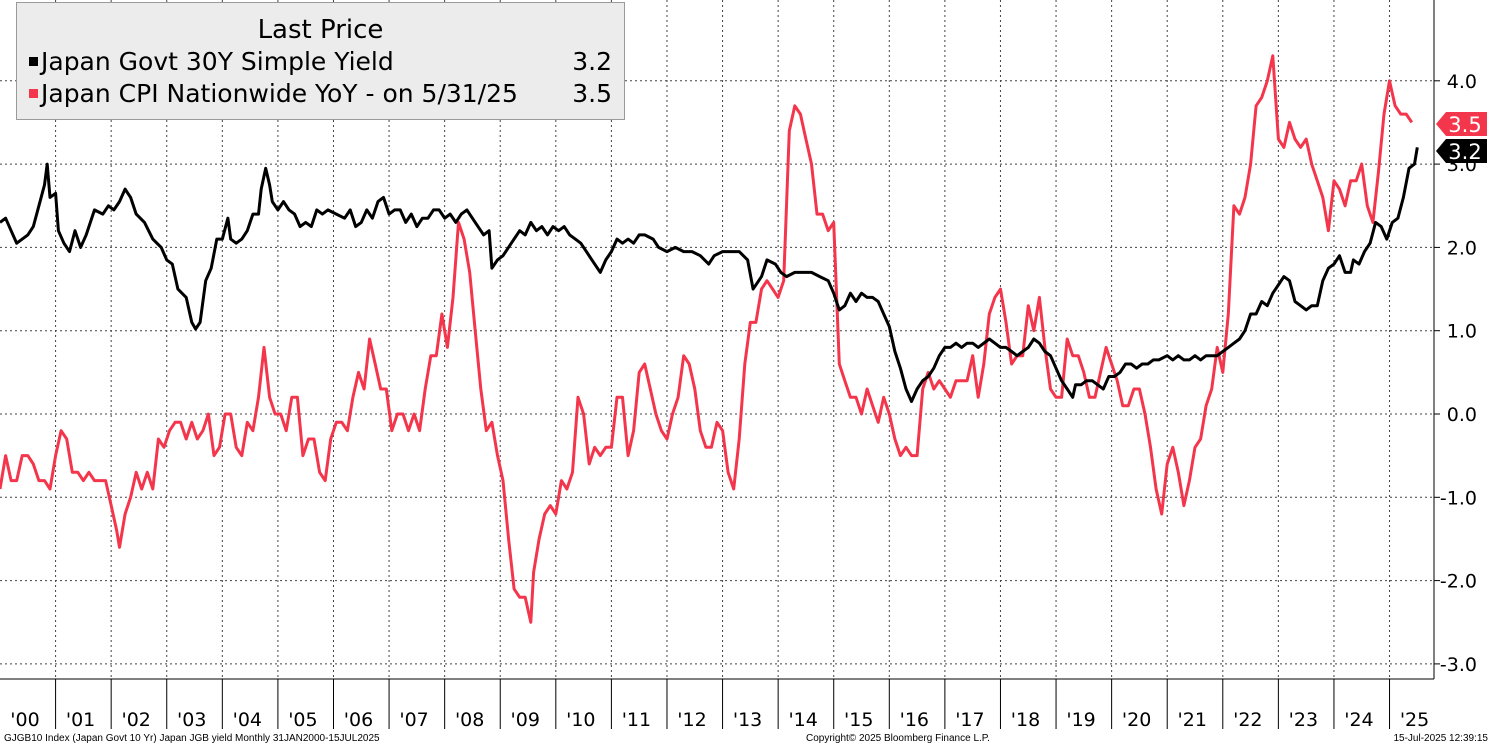 This screenshot has height=749, width=1490. I want to click on last-value-tag: 3.2, so click(1461, 151).